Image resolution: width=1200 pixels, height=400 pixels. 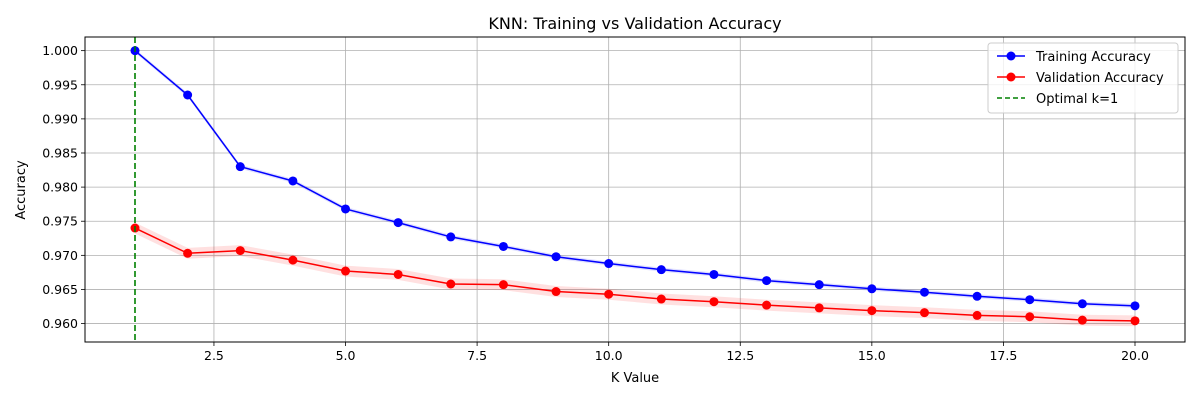 I want to click on y-tick-label: 1.000, so click(x=60, y=50).